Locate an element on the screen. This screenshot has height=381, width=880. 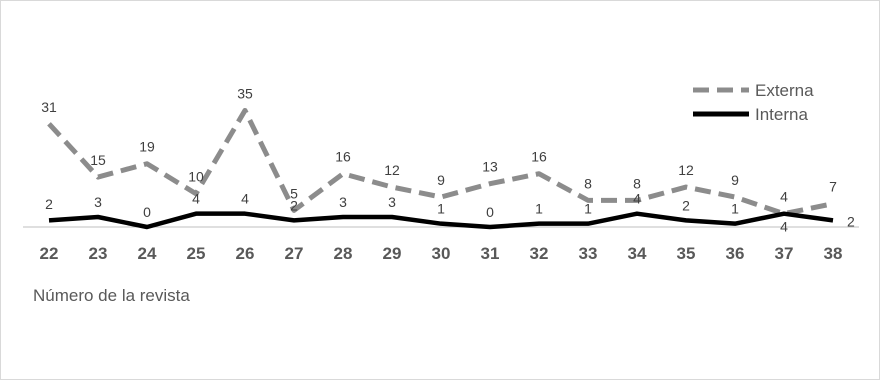
x-tick-label-37: 37 is located at coordinates (784, 253).